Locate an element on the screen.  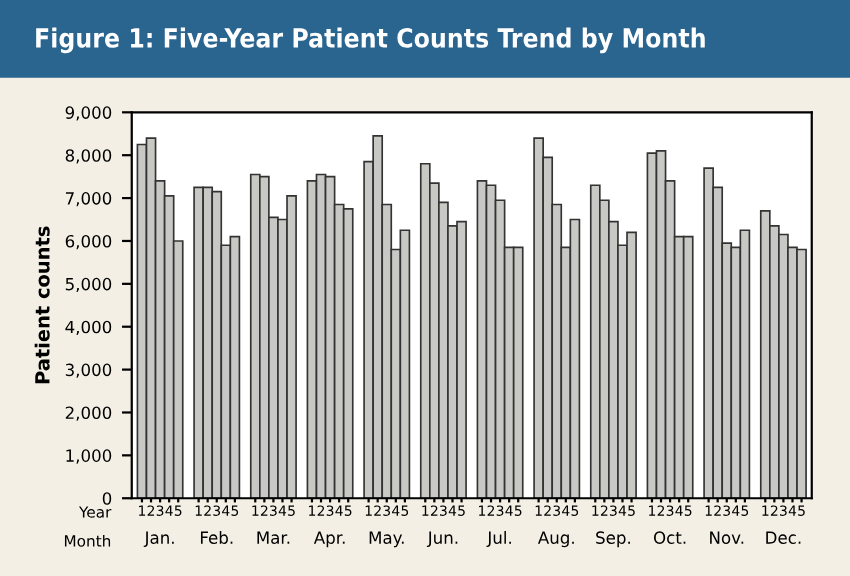
y-tick-label: 6,000 is located at coordinates (88, 242).